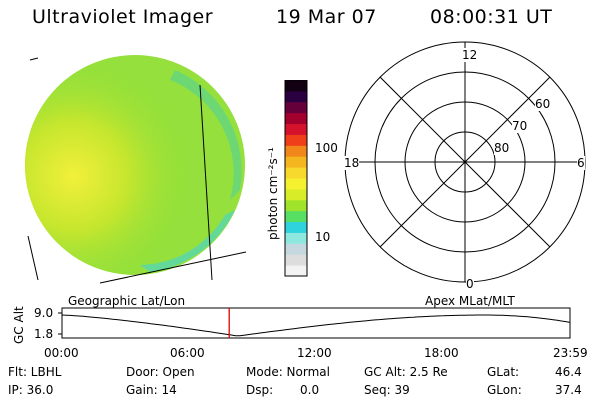 The image size is (600, 400). I want to click on polar-diagonal, so click(465, 162).